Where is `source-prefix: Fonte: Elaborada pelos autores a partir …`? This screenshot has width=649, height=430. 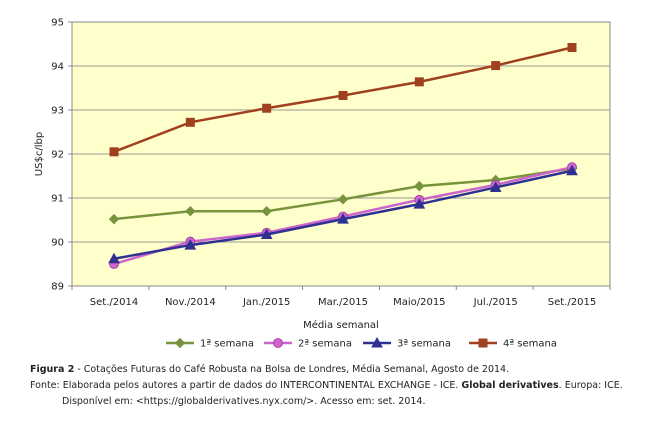 source-prefix: Fonte: Elaborada pelos autores a partir … is located at coordinates (246, 385).